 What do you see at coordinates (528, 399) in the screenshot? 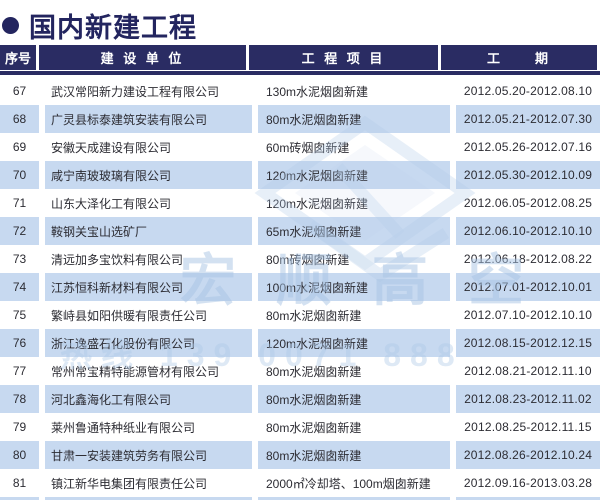
I see `period-cell: 2012.08.23-2012.11.02` at bounding box center [528, 399].